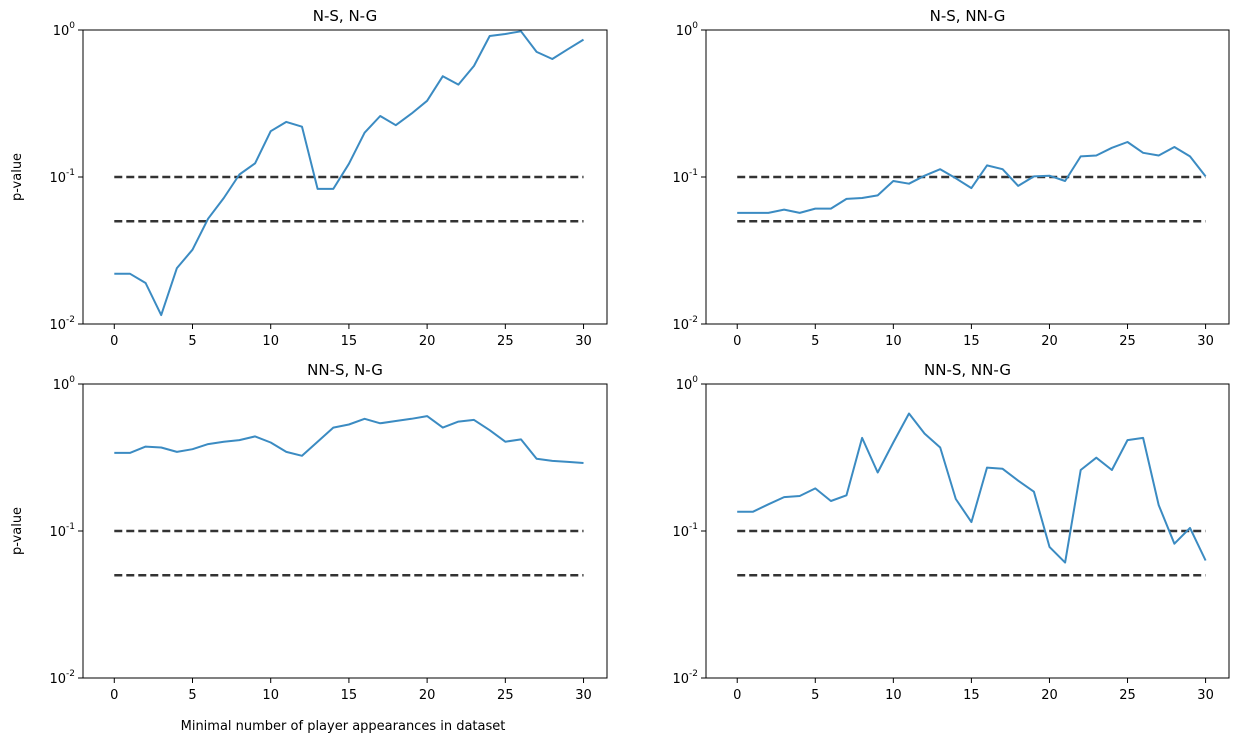 This screenshot has height=738, width=1233. Describe the element at coordinates (968, 16) in the screenshot. I see `subplot-title: N-S, NN-G` at that location.